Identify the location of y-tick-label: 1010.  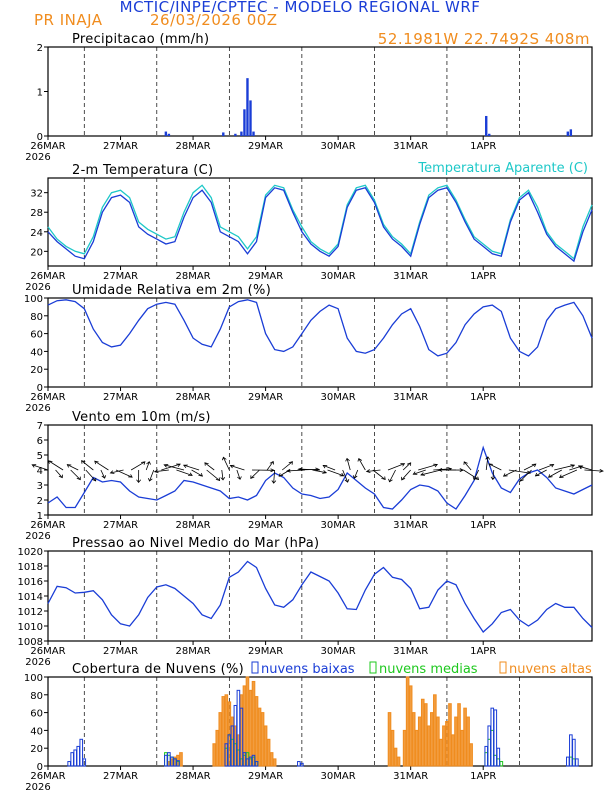
(30, 627).